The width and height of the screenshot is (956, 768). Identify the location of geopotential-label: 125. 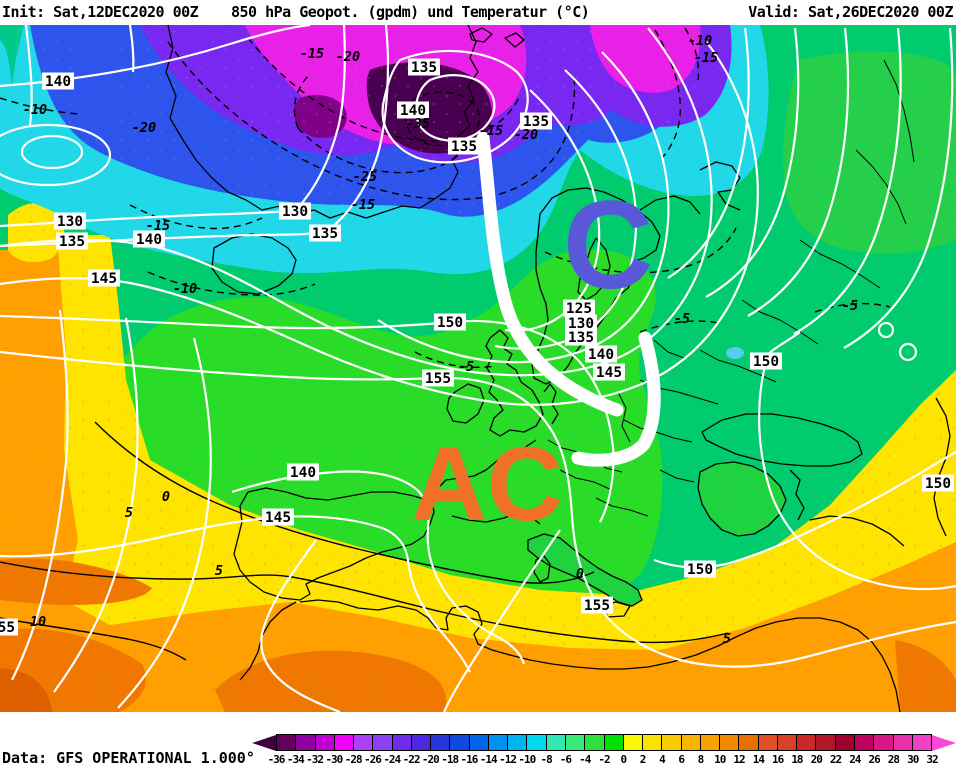
(579, 309).